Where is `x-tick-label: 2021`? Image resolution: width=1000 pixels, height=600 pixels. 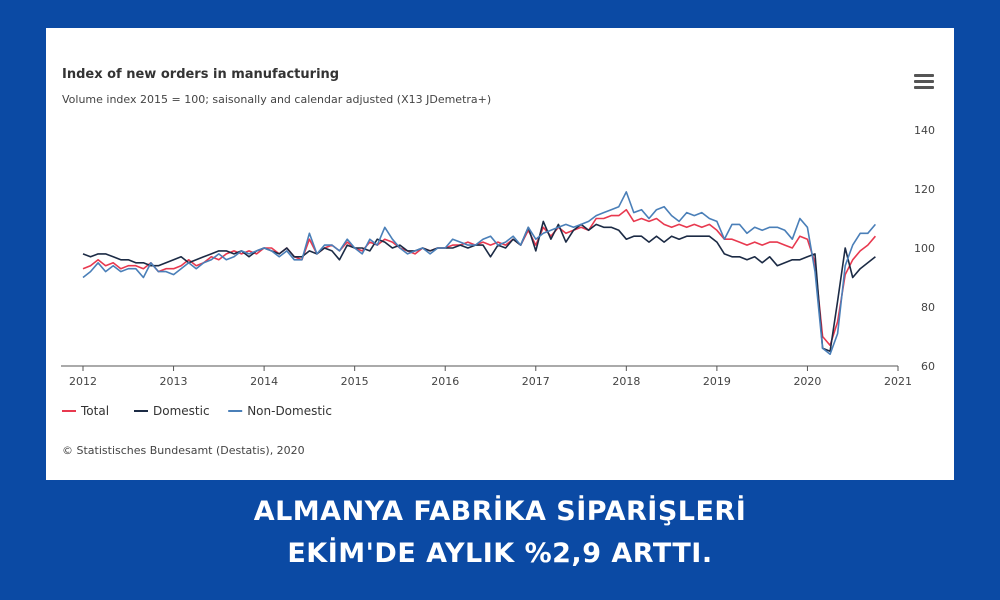
x-tick-label: 2021 is located at coordinates (898, 381).